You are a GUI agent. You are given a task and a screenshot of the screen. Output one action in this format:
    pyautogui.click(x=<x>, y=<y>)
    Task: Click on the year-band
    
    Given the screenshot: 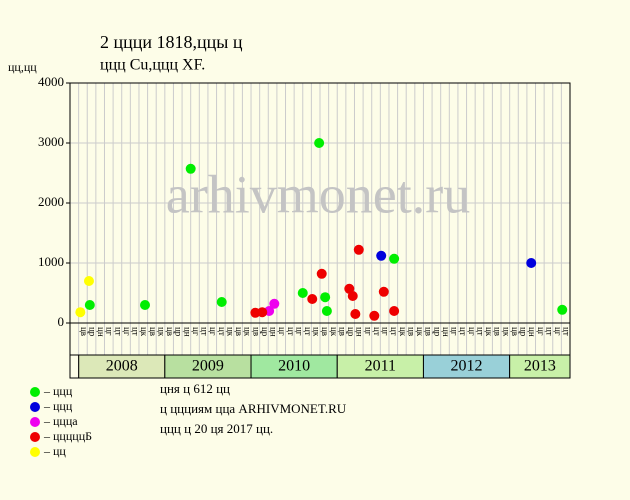 What is the action you would take?
    pyautogui.click(x=540, y=366)
    